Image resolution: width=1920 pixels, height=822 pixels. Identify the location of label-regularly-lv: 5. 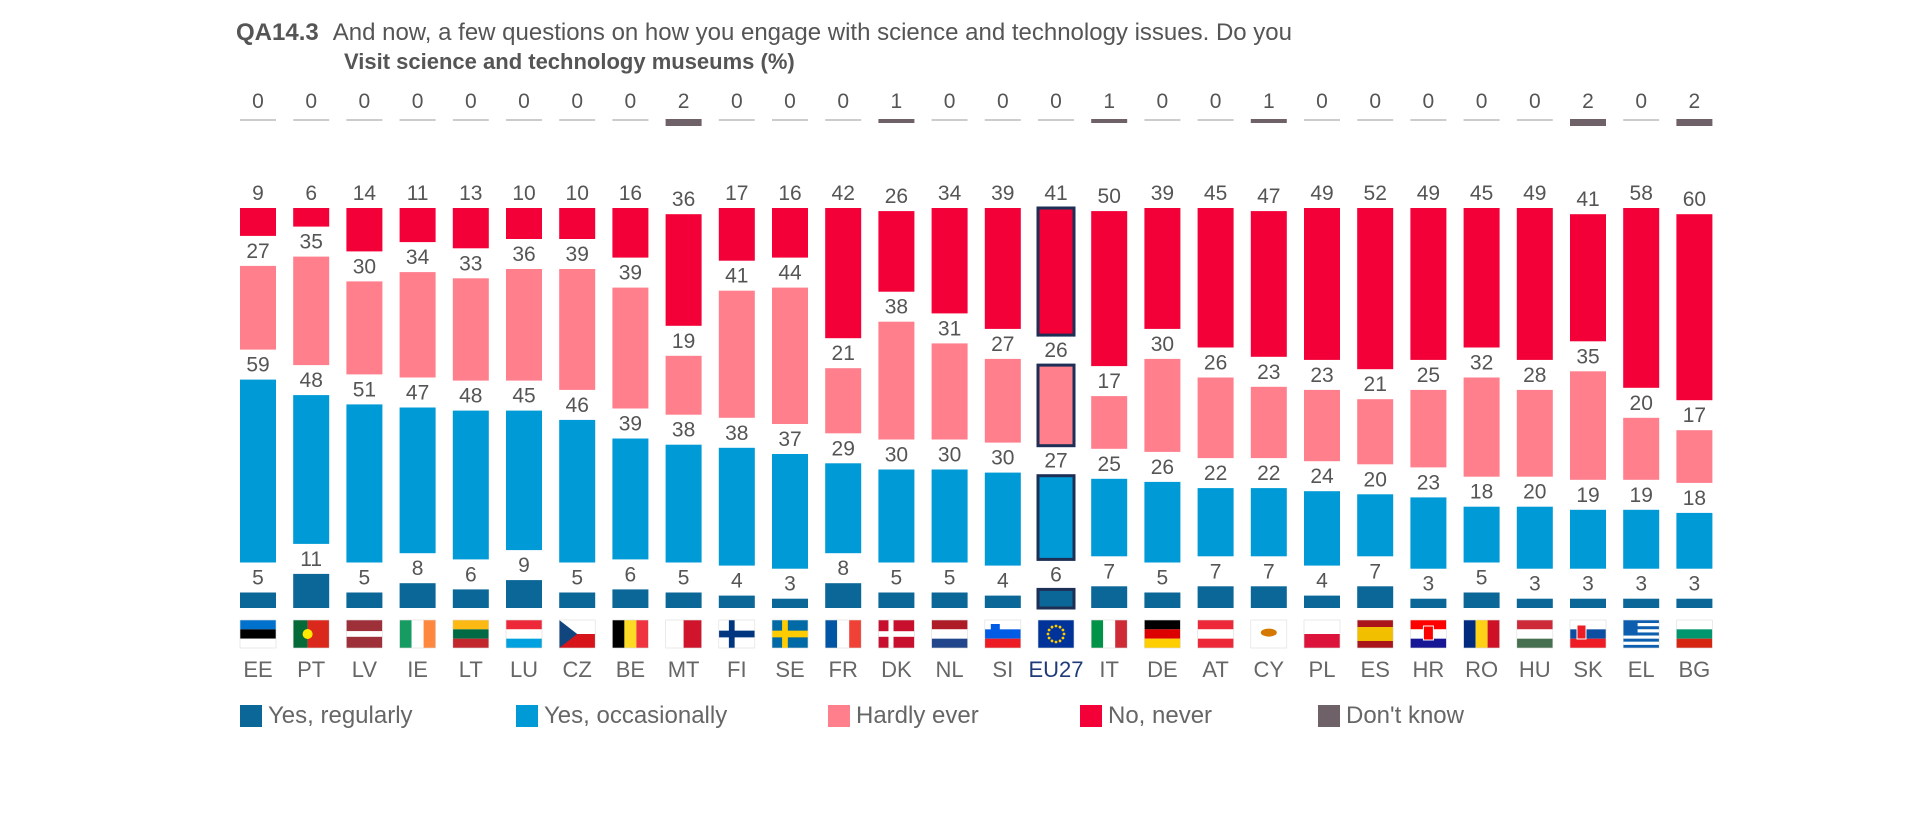
(365, 578).